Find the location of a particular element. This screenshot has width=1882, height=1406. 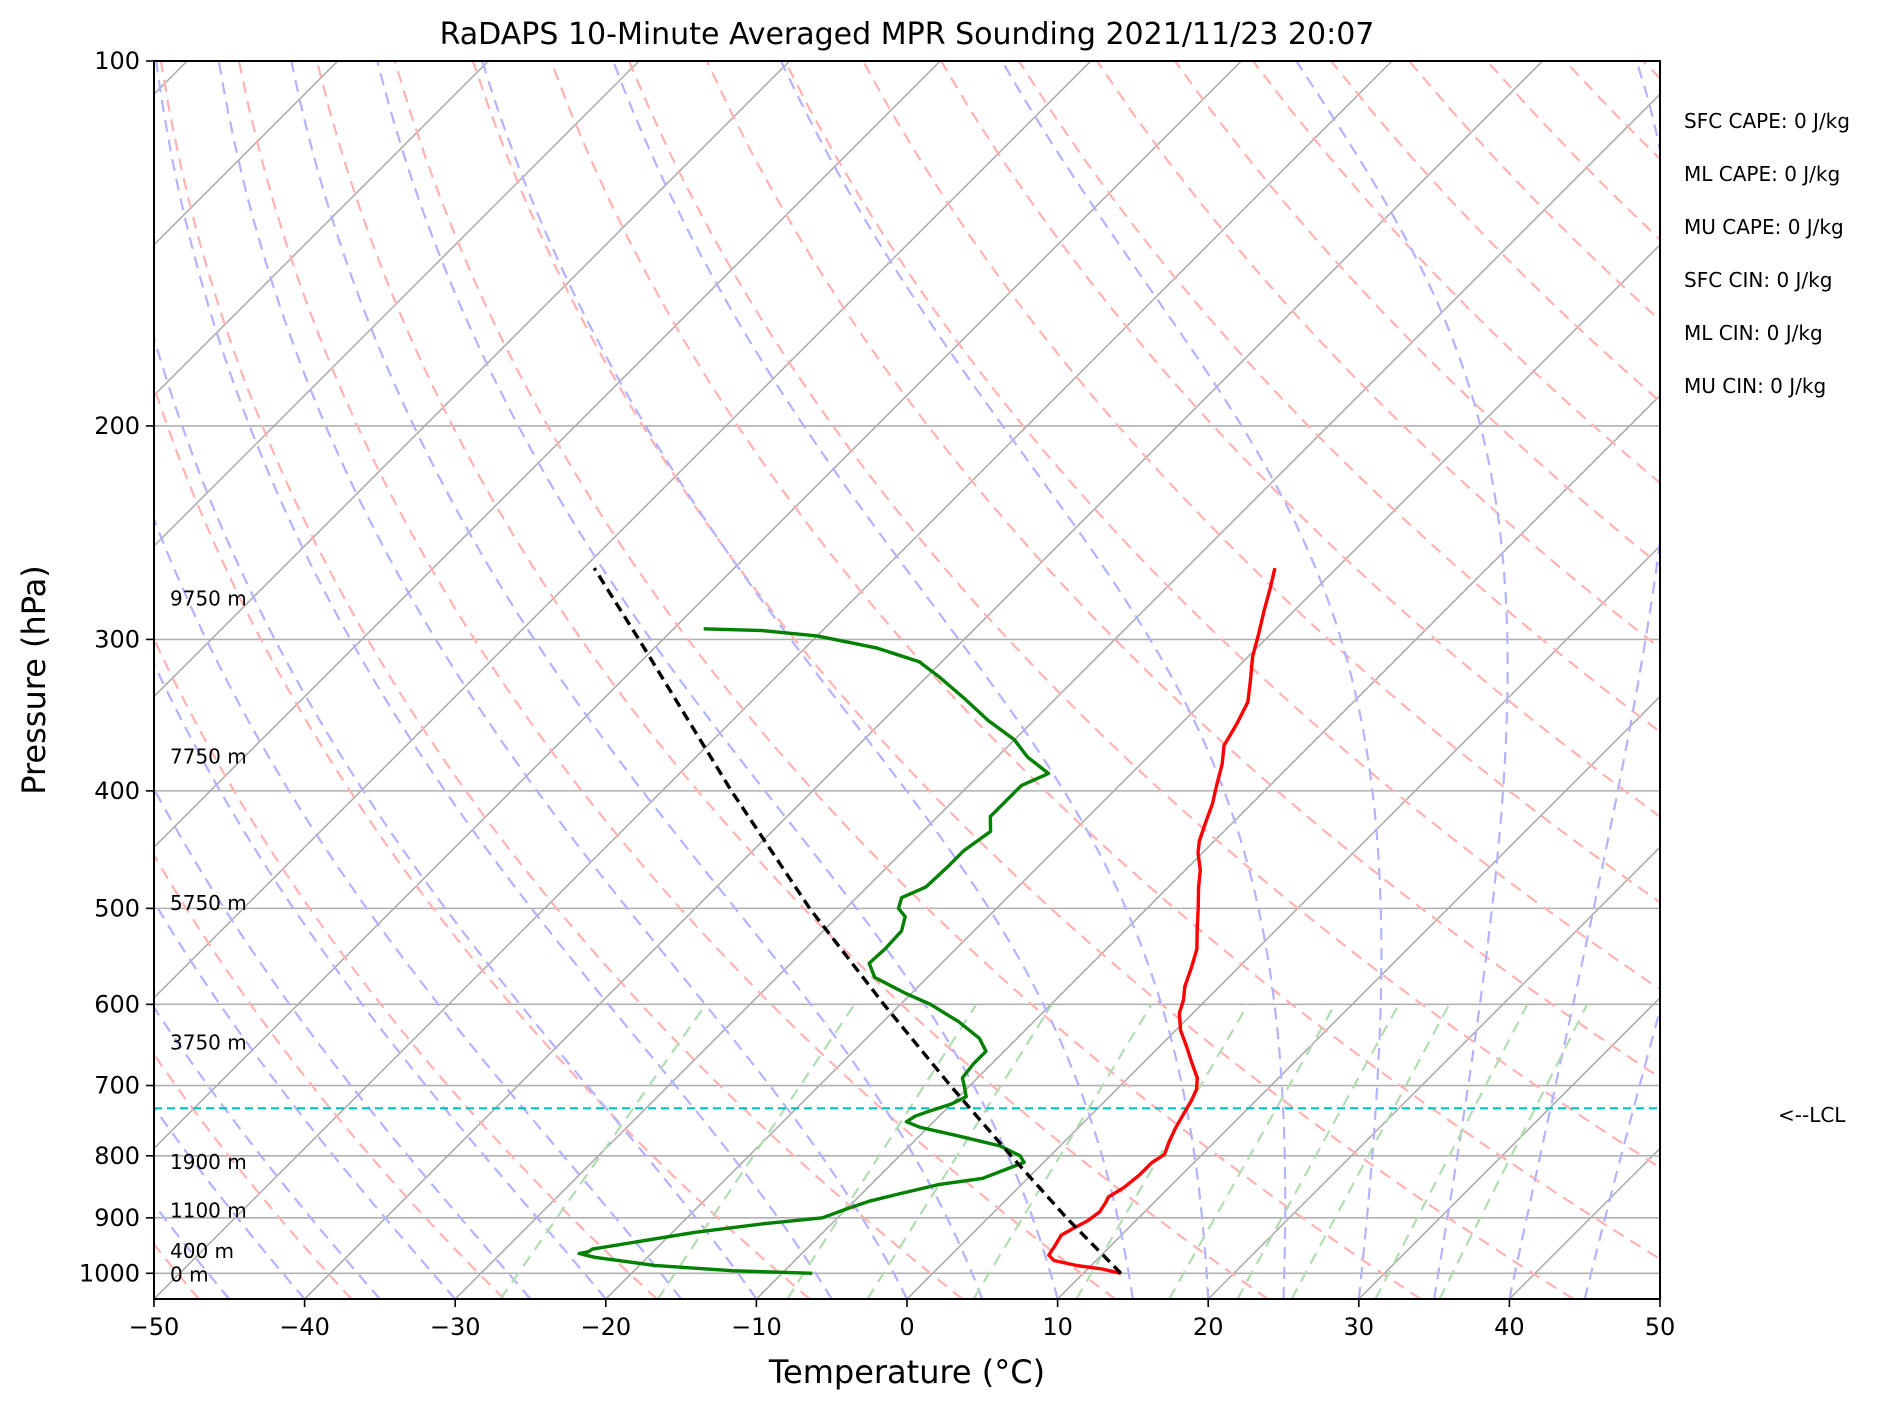

index-label: MU CIN: 0 J/kg is located at coordinates (1755, 386).